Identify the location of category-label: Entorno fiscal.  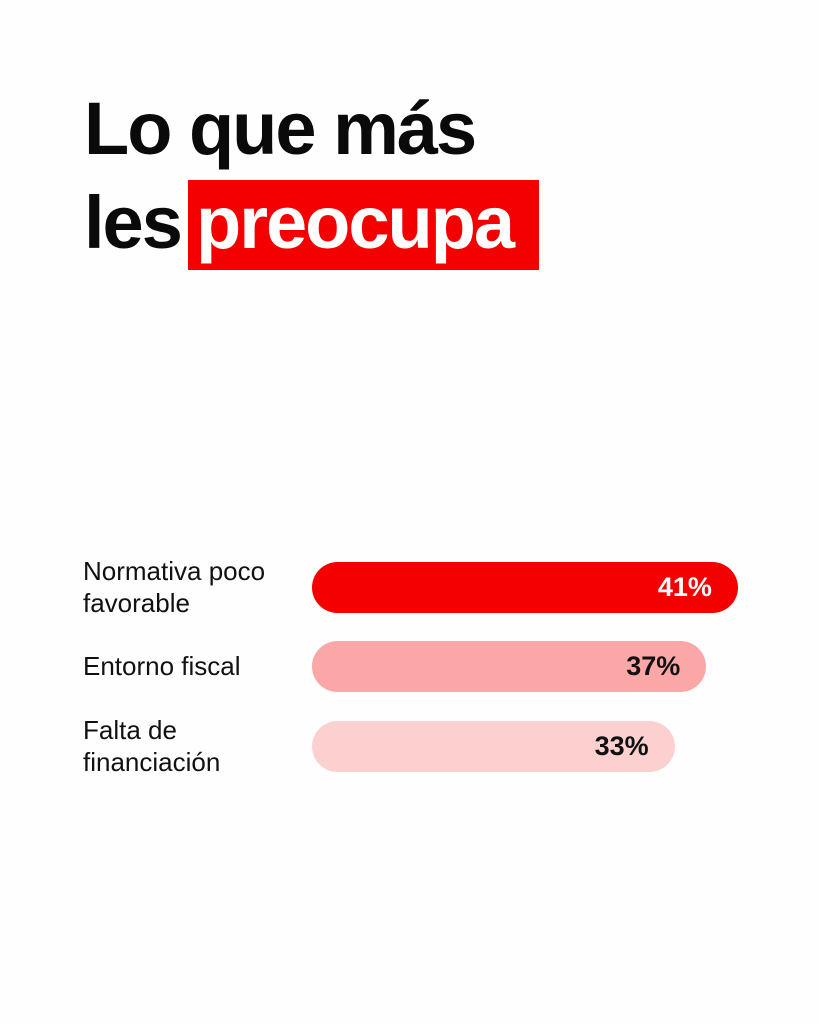
(162, 666).